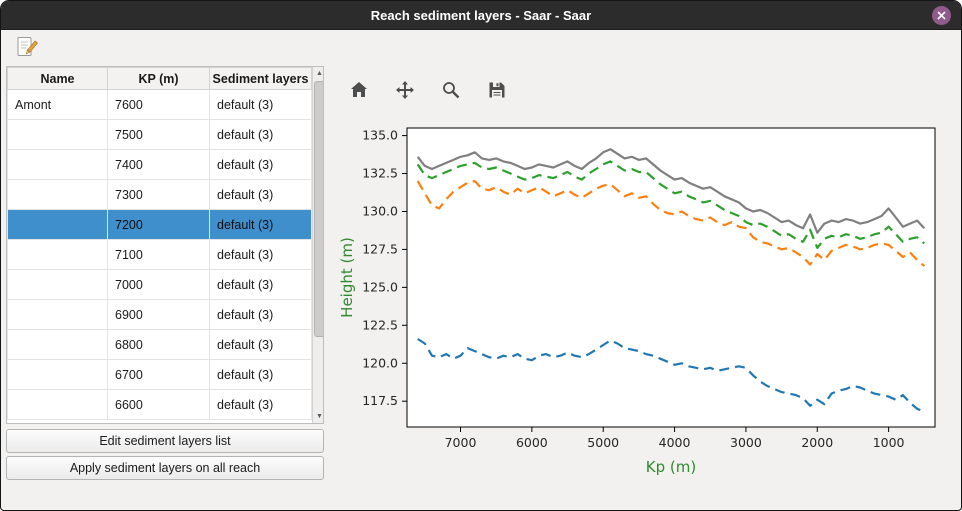 The image size is (962, 511). I want to click on cell-kp: 6900, so click(158, 314).